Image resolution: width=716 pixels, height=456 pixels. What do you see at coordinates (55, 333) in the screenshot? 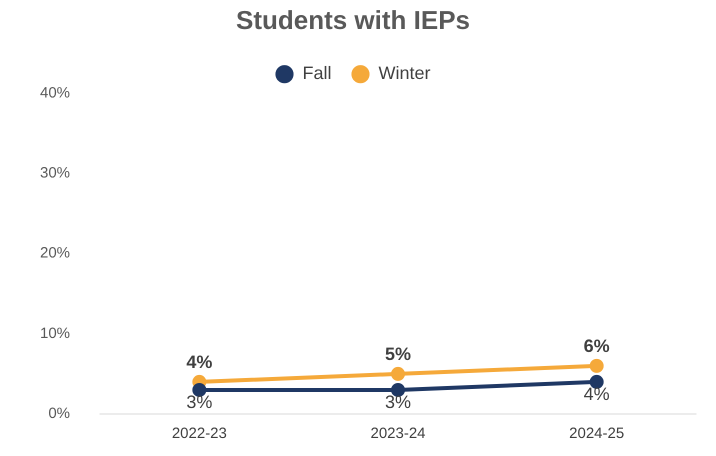
I see `y-tick-label: 10%` at bounding box center [55, 333].